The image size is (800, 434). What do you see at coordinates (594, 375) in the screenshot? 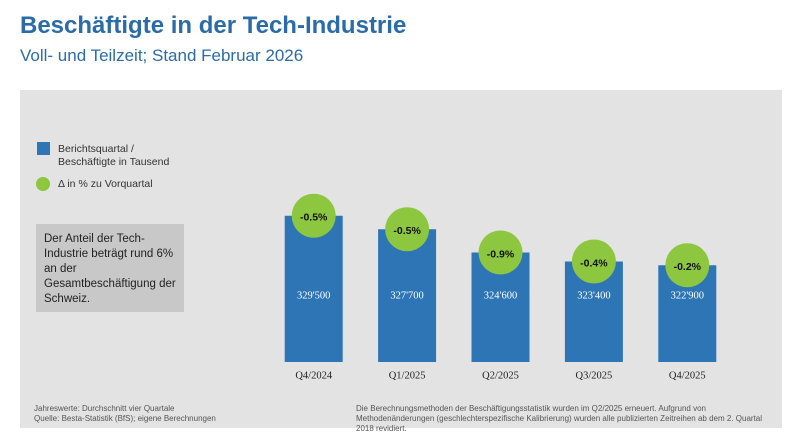
I see `x-tick-label: Q3/2025` at bounding box center [594, 375].